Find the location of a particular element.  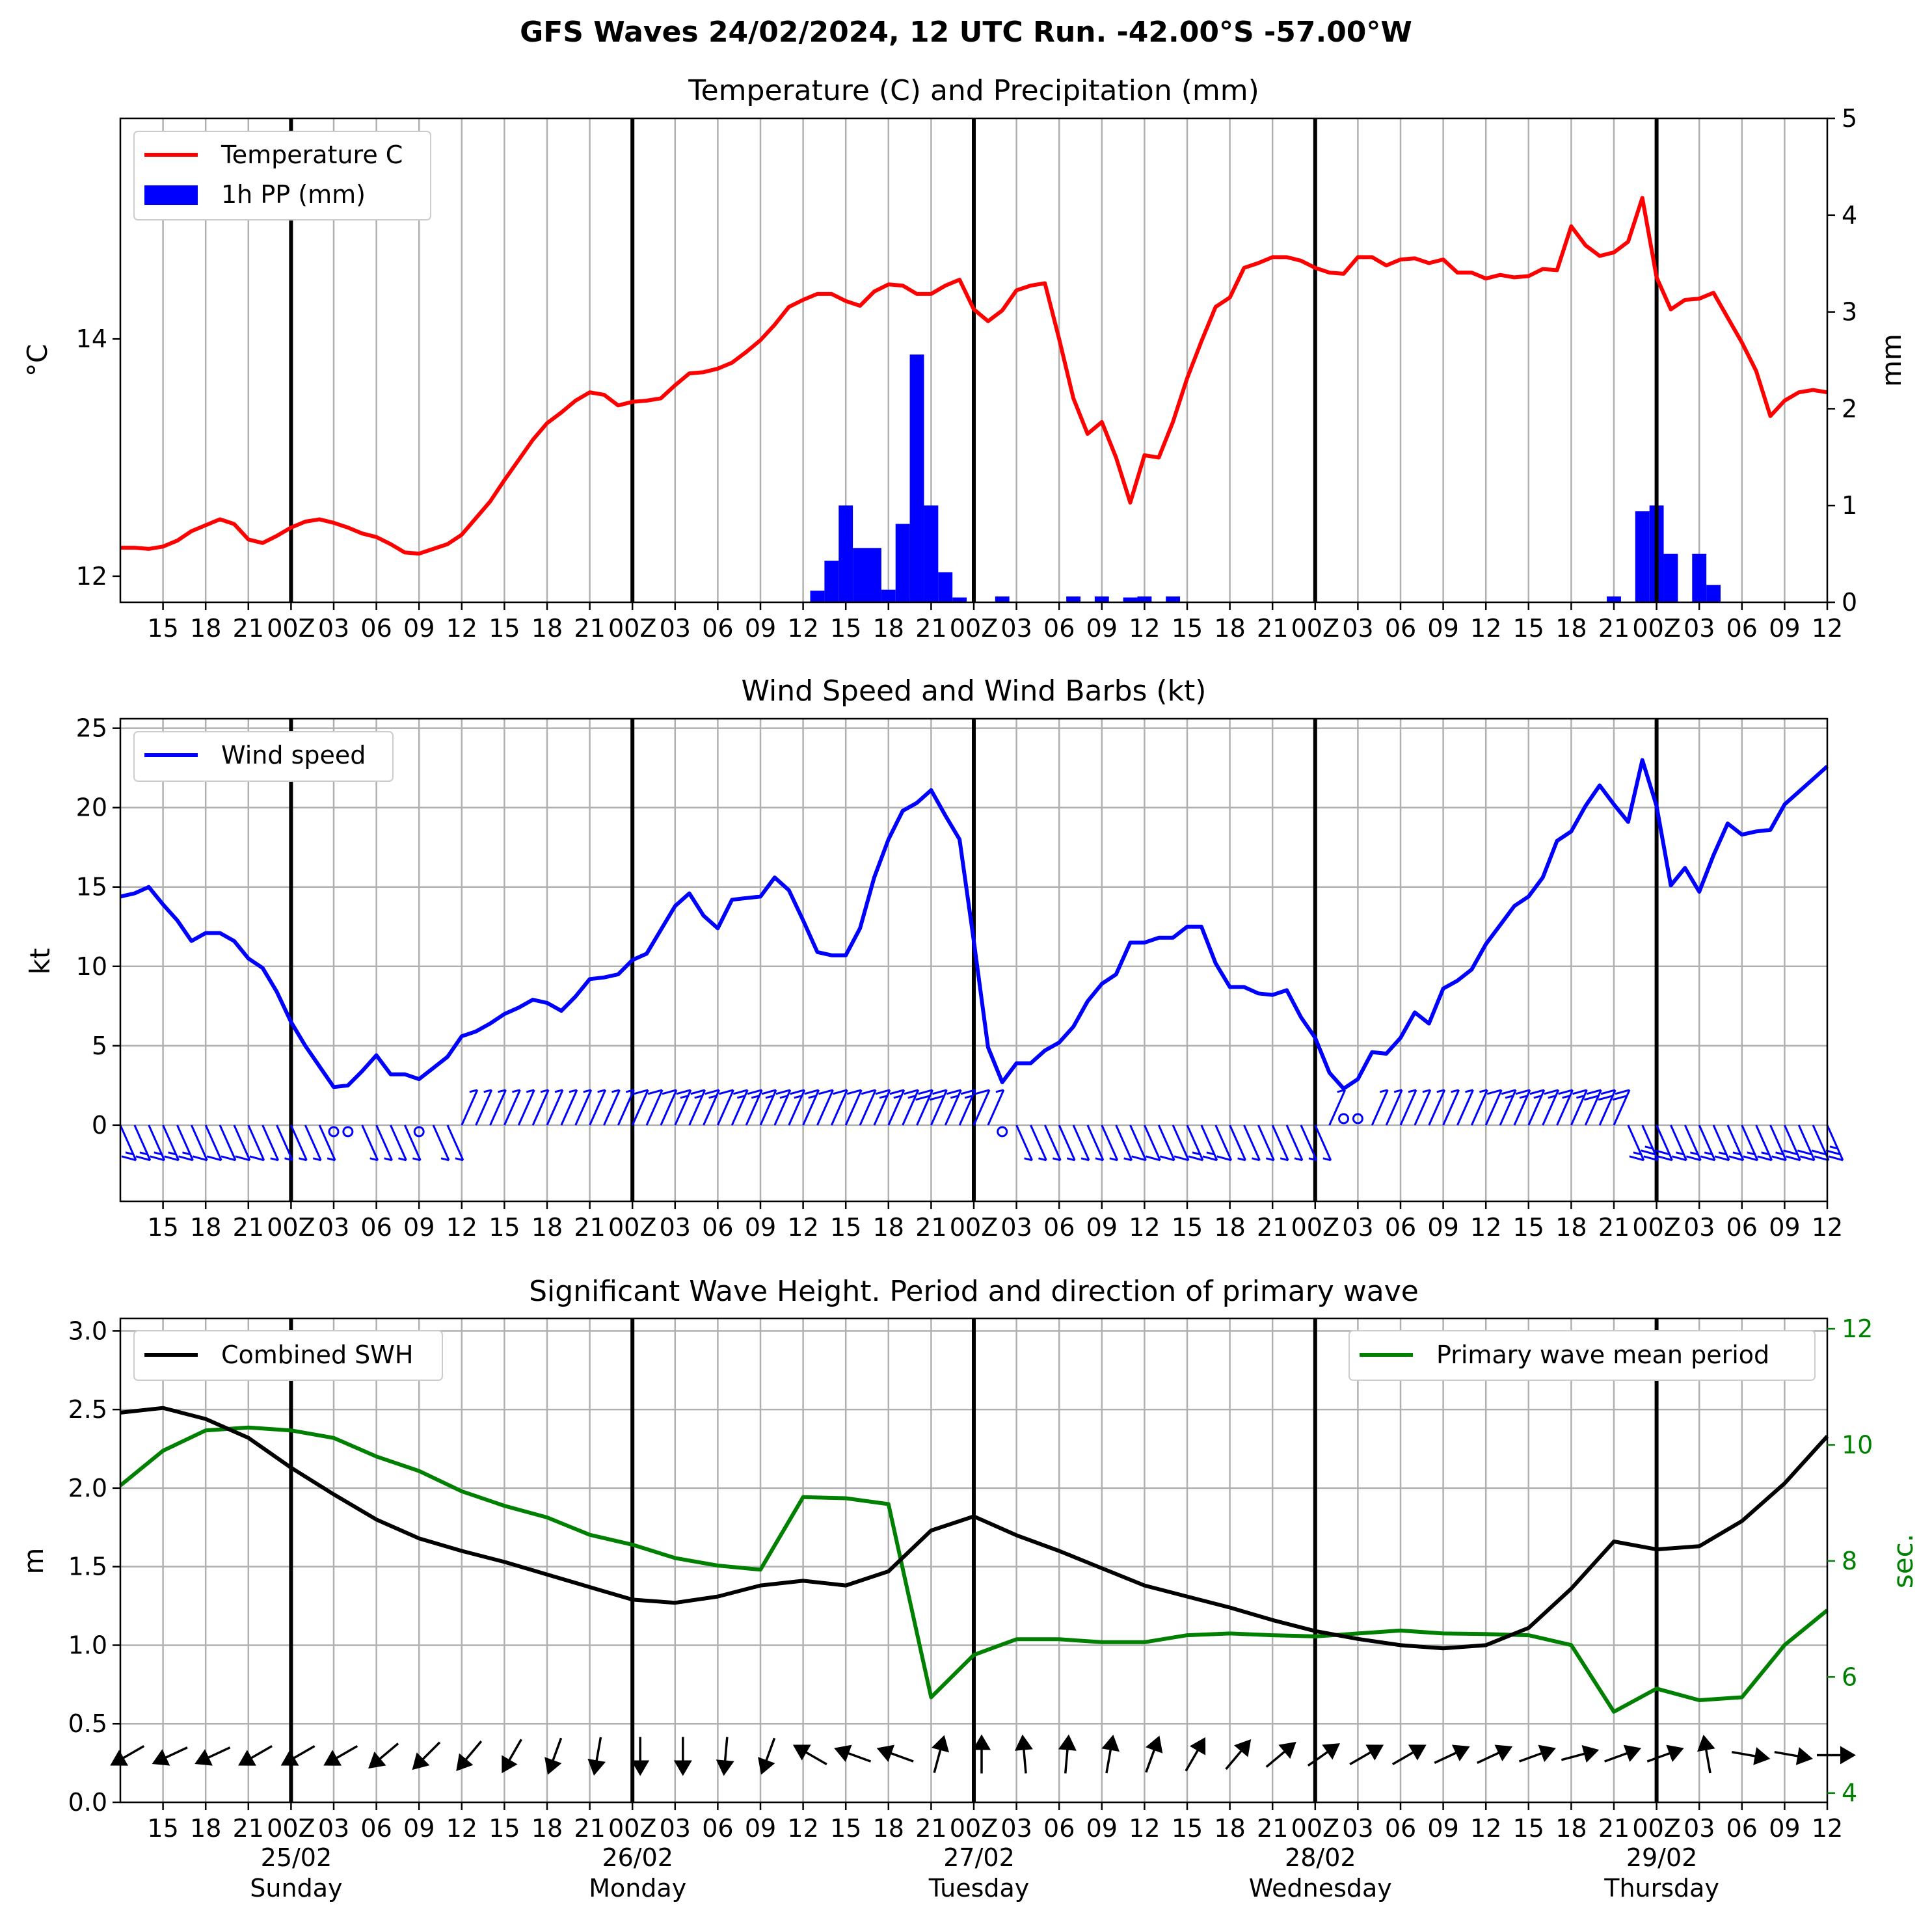

y2-tick-label: 10 is located at coordinates (1858, 1444).